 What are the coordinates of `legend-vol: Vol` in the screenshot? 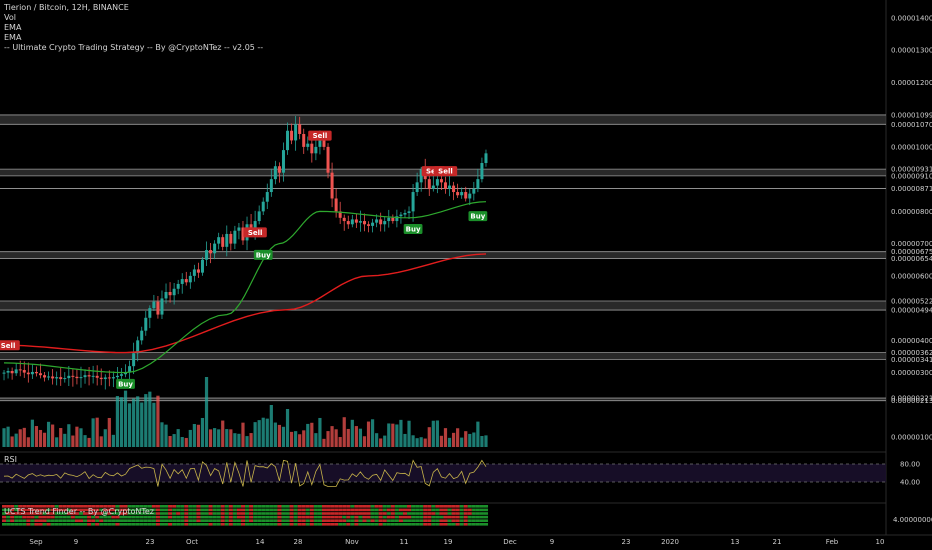 It's located at (10, 17).